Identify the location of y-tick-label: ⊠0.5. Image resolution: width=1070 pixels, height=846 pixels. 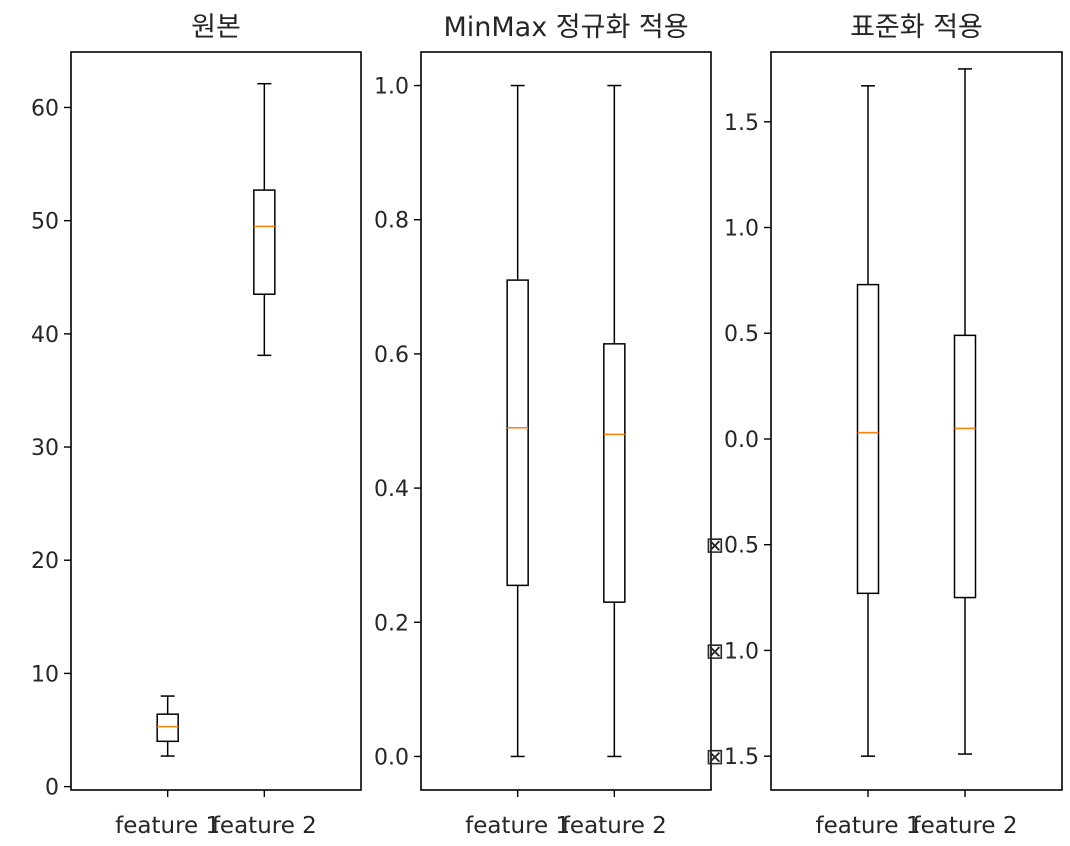
(732, 546).